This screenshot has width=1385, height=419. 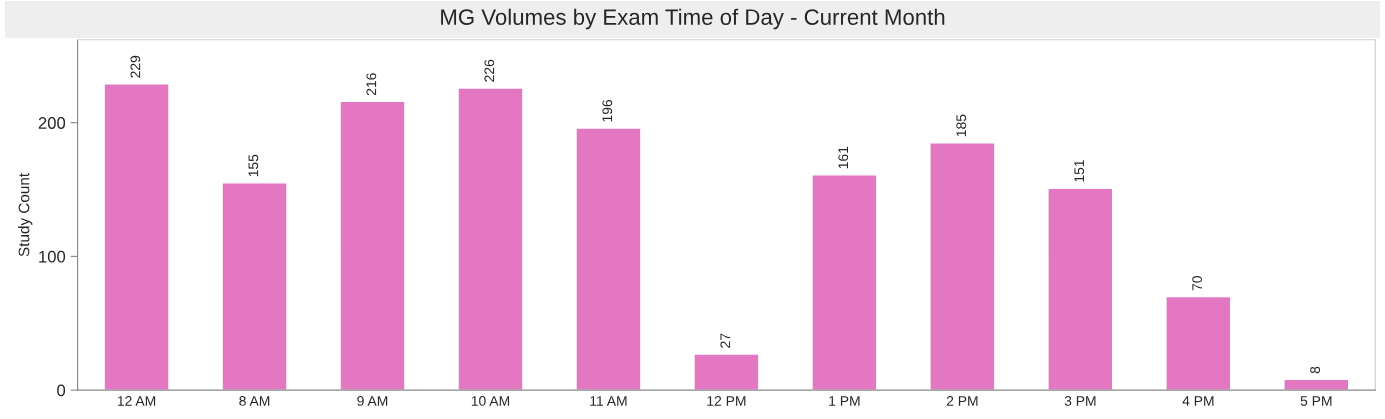 I want to click on y-tick-label: 100, so click(x=52, y=256).